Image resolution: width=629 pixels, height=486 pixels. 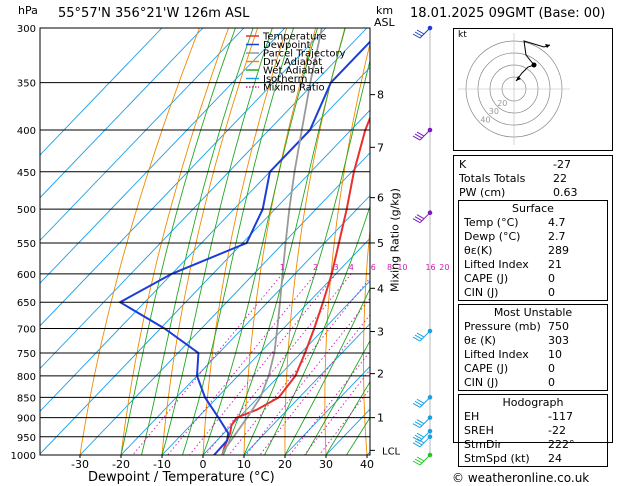 I want to click on surface-key: Temp (°C), so click(x=491, y=222).